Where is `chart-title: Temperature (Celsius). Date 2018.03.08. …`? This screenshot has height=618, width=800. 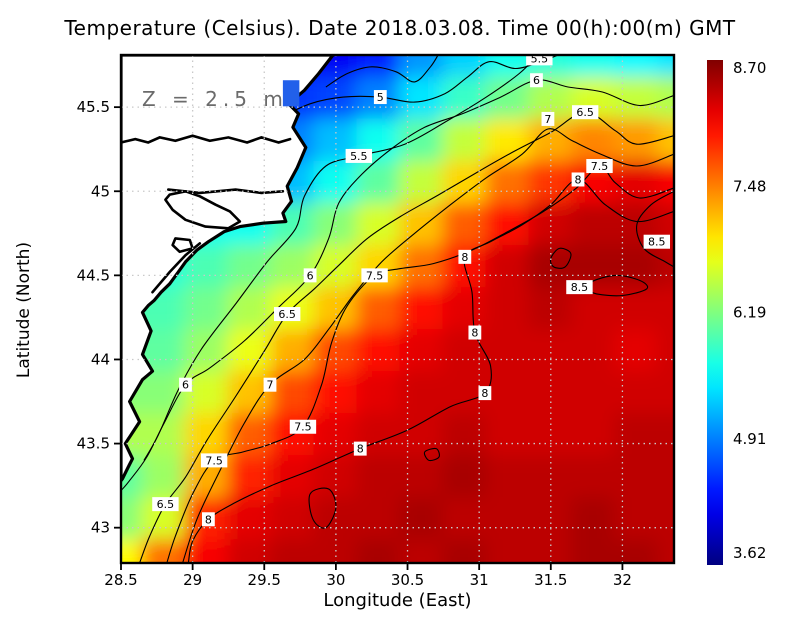 chart-title: Temperature (Celsius). Date 2018.03.08. … is located at coordinates (400, 28).